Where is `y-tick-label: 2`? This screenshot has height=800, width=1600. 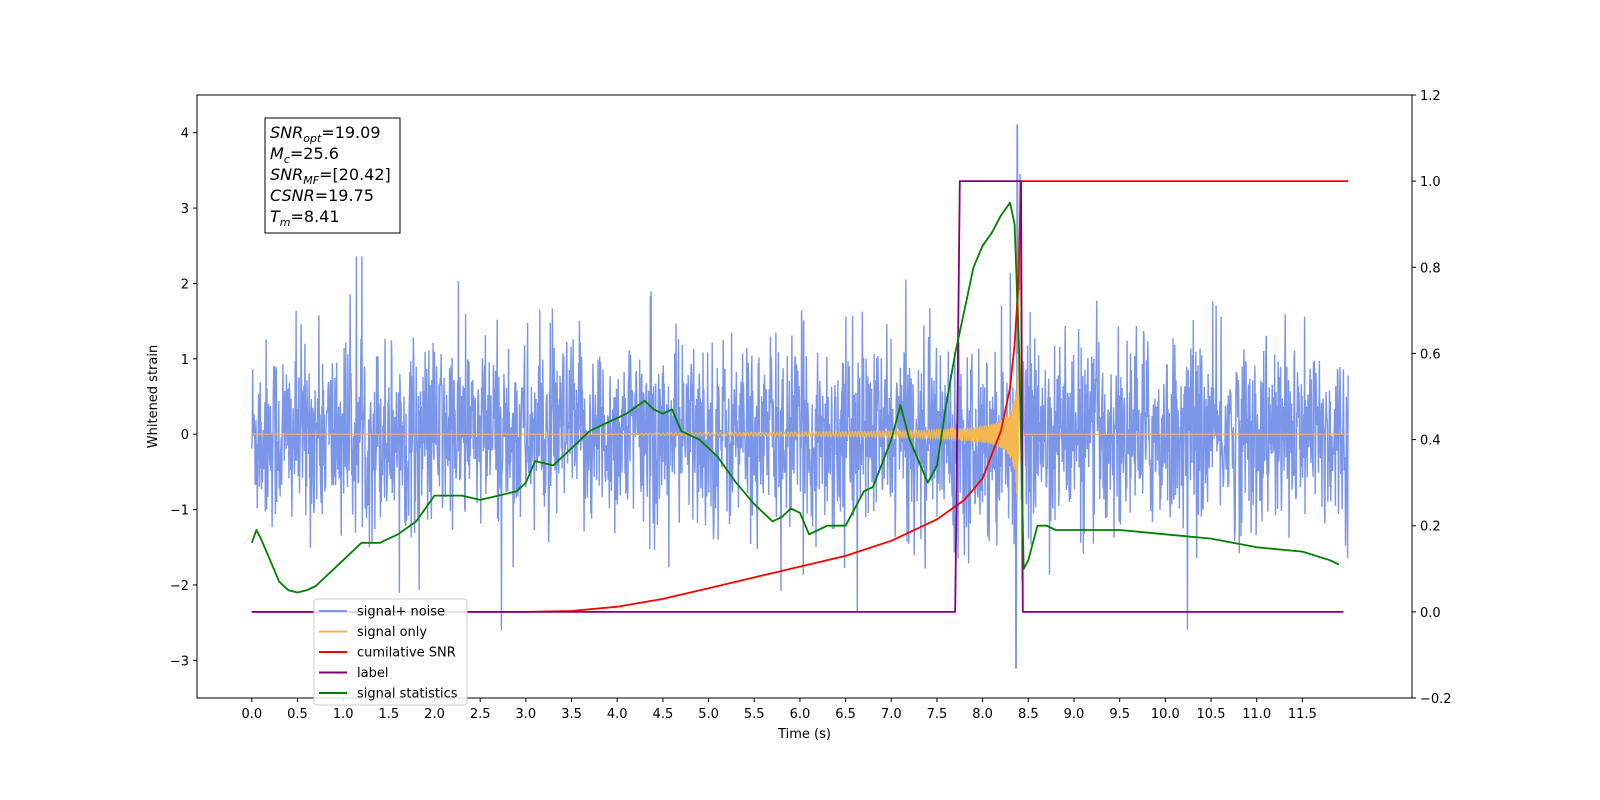 y-tick-label: 2 is located at coordinates (185, 284).